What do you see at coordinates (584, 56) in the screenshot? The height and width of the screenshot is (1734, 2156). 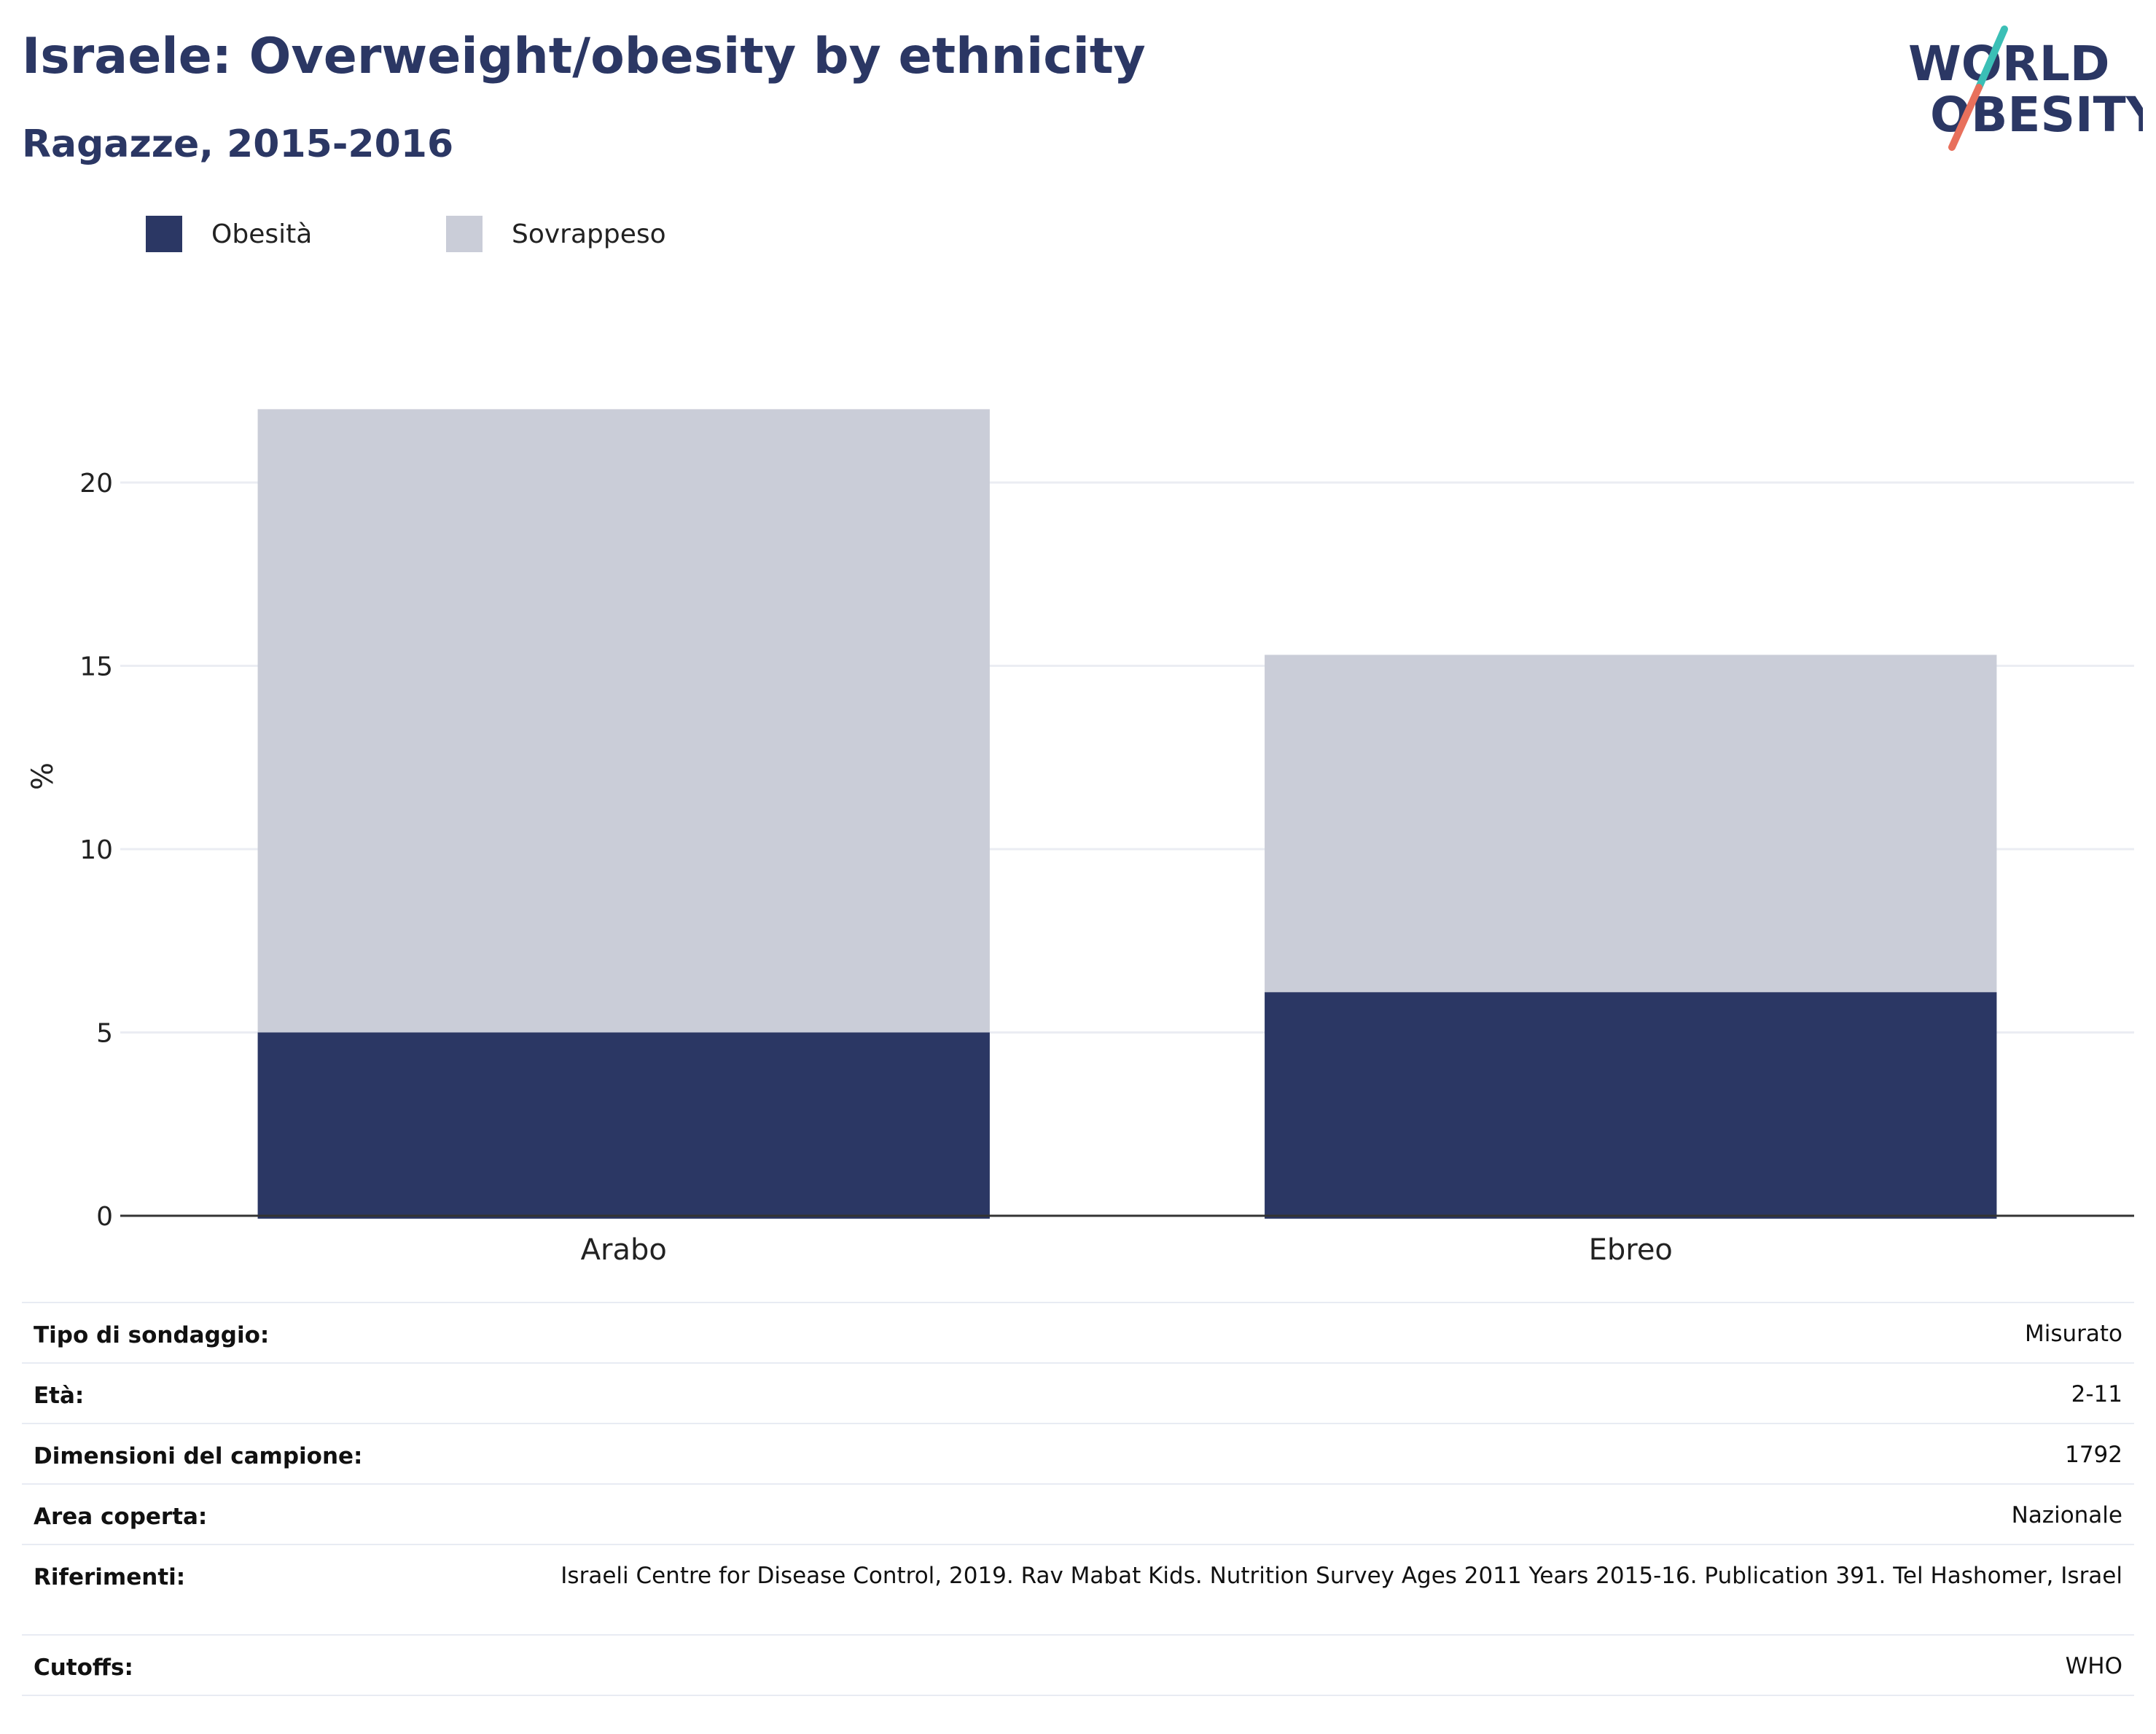 I see `chart-title: Israele: Overweight/obesity by ethnicity` at bounding box center [584, 56].